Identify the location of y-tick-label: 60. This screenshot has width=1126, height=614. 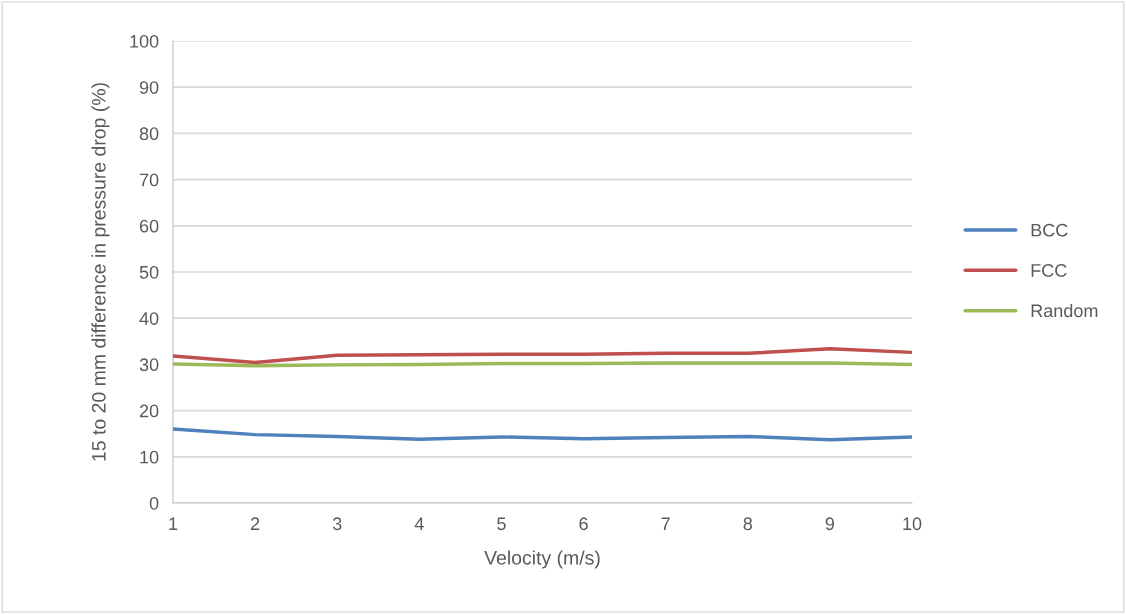
(149, 226).